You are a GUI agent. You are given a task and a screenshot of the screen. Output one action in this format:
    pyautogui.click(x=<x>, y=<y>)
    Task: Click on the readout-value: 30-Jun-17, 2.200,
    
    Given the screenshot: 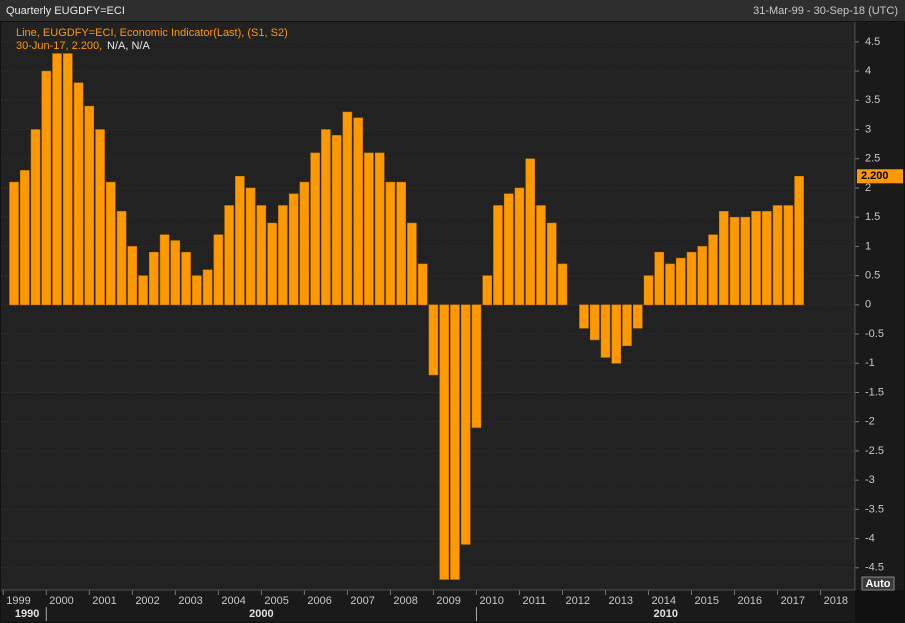 What is the action you would take?
    pyautogui.click(x=59, y=46)
    